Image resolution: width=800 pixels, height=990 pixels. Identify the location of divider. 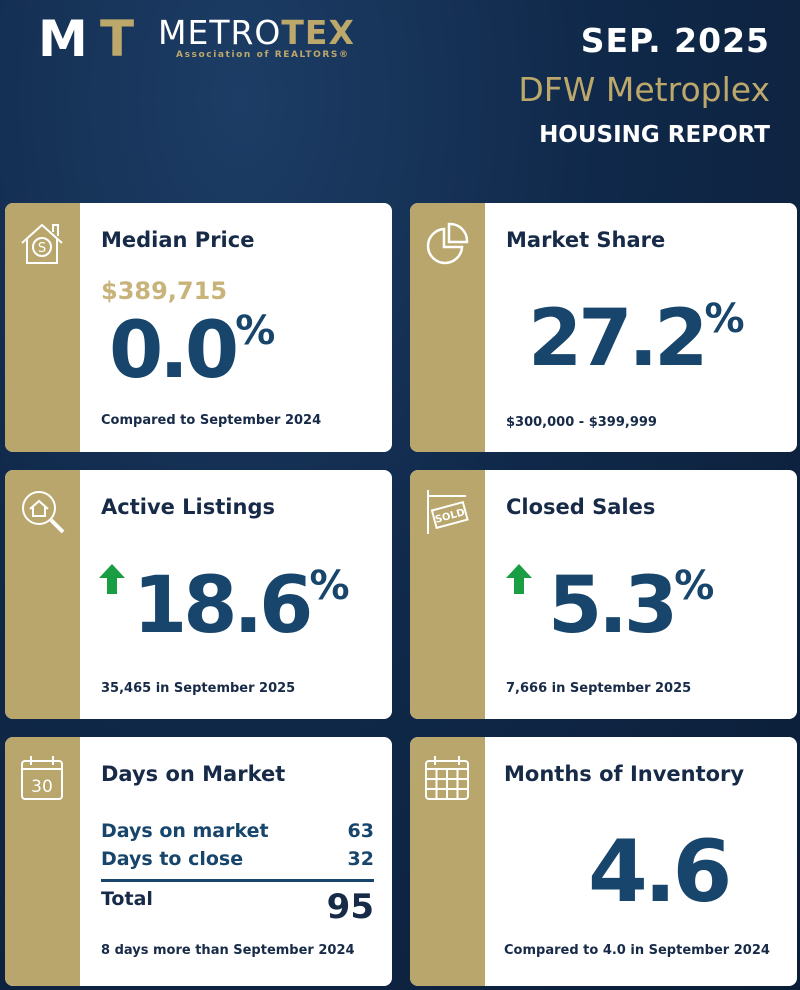
(237, 880).